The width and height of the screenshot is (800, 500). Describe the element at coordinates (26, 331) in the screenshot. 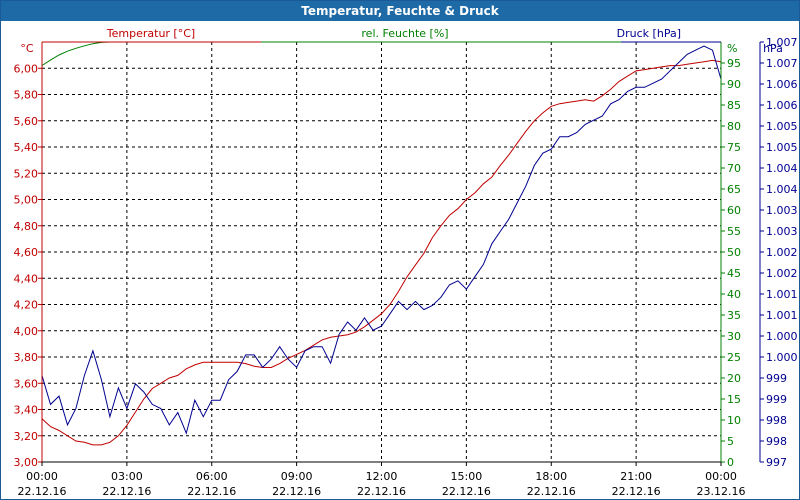

I see `temp-tick-label: 4,00` at that location.